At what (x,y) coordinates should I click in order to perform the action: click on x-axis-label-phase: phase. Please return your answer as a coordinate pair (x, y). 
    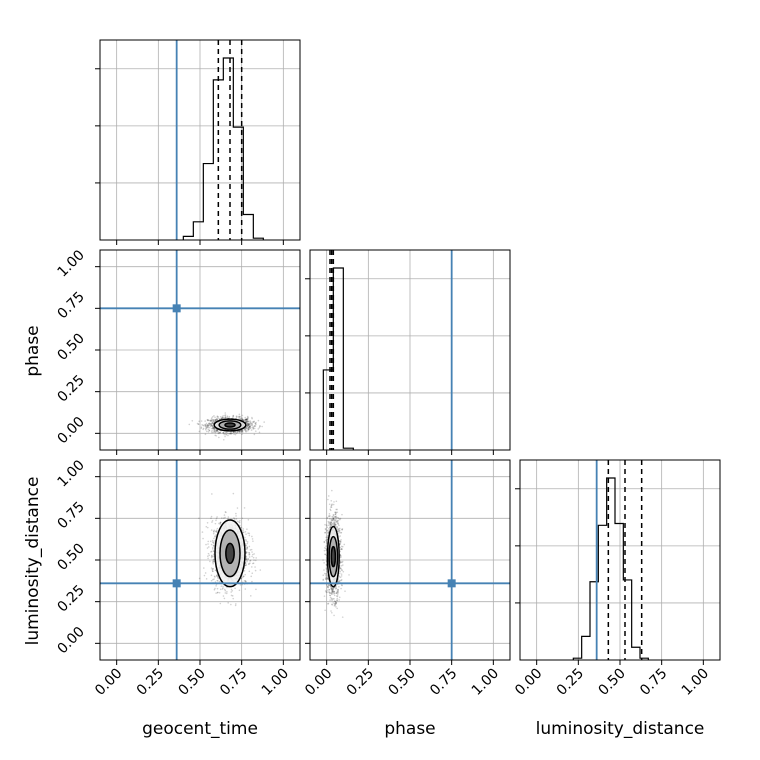
    Looking at the image, I should click on (409, 729).